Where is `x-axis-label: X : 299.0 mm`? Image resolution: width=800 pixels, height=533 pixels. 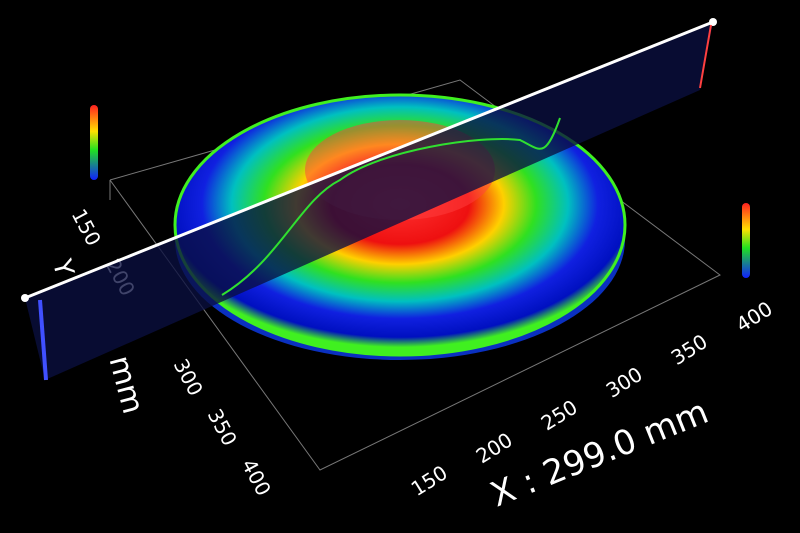 x-axis-label: X : 299.0 mm is located at coordinates (599, 454).